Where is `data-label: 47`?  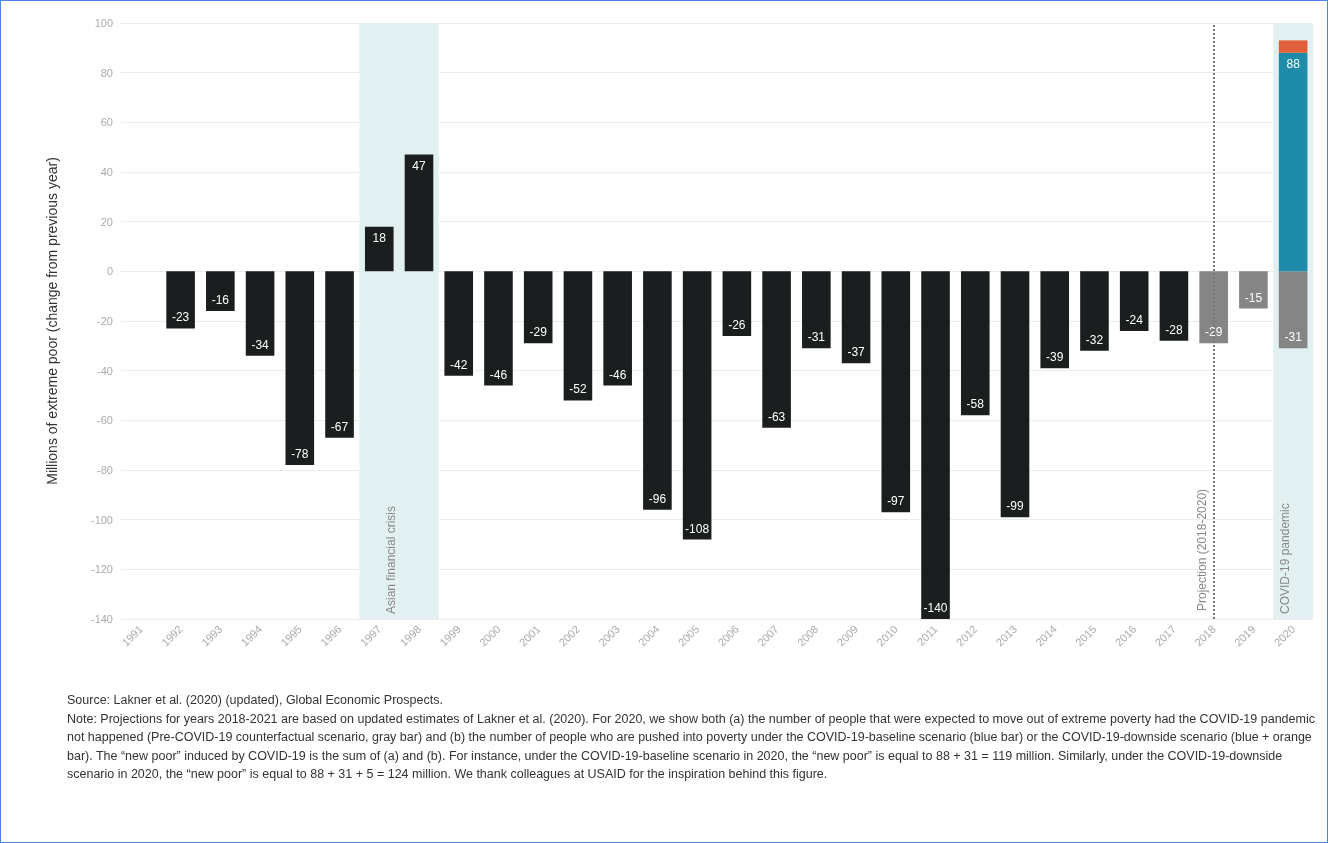 data-label: 47 is located at coordinates (419, 165).